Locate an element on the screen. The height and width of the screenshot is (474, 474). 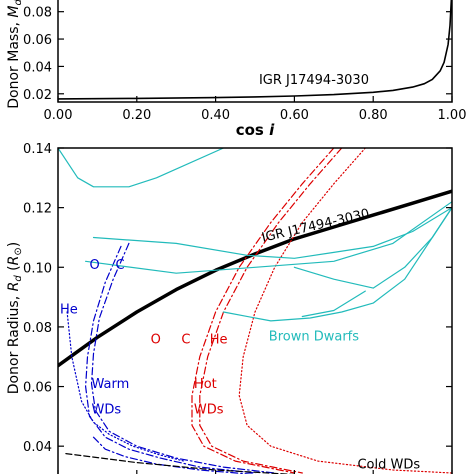
annotation-hot: Hot is located at coordinates (205, 384).